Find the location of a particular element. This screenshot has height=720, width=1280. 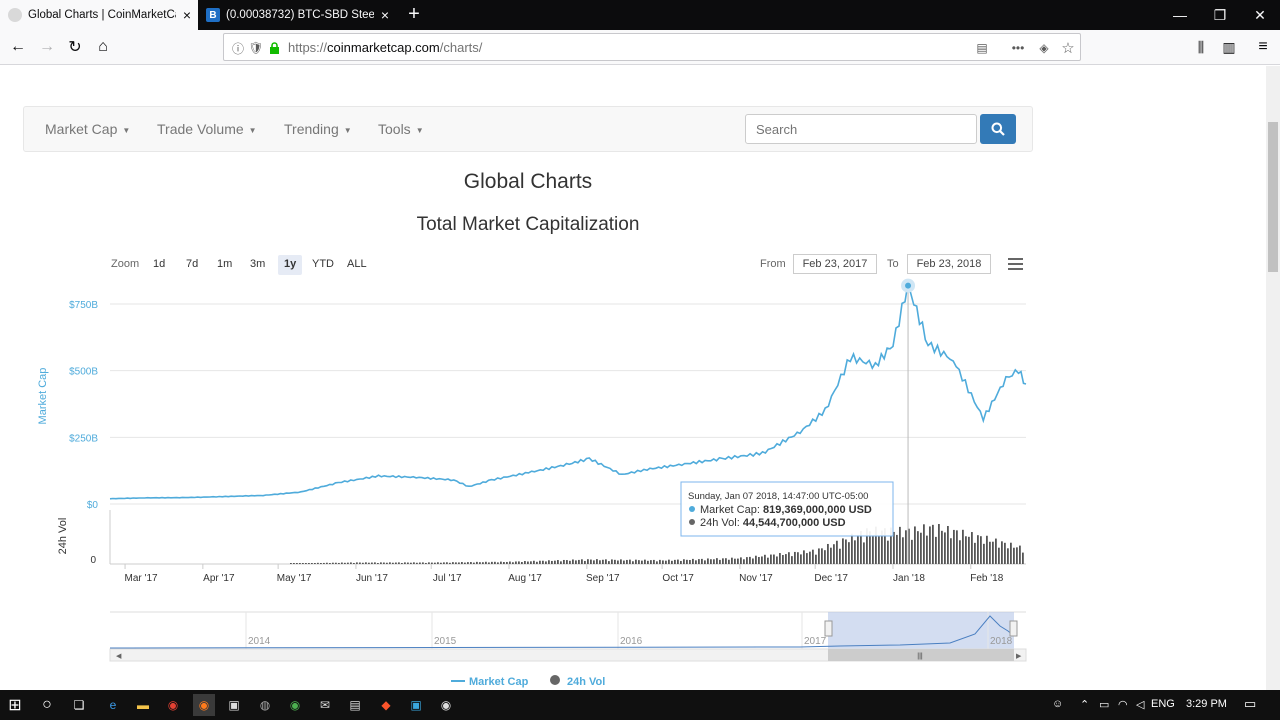

legend-market-cap: Market Cap is located at coordinates (499, 682).